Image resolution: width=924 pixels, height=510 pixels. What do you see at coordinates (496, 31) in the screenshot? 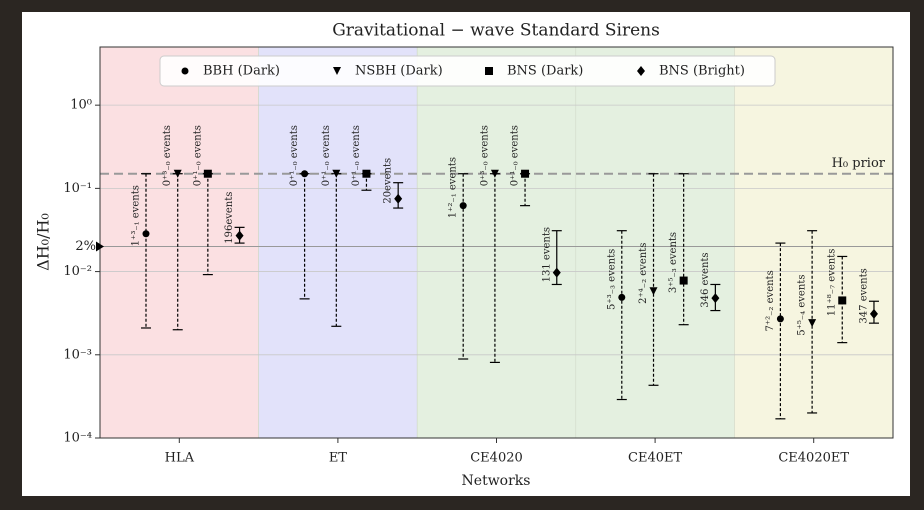
I see `chart-title: Gravitational − wave Standard Sirens` at bounding box center [496, 31].